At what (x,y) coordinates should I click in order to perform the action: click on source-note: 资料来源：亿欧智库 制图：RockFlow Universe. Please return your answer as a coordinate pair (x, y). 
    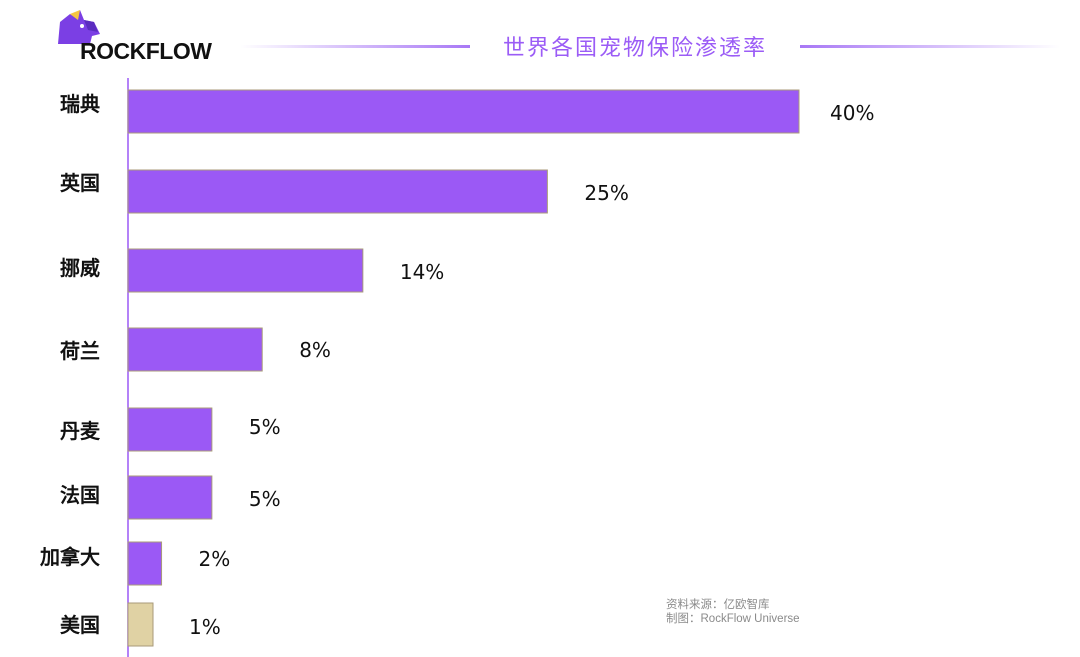
    Looking at the image, I should click on (733, 612).